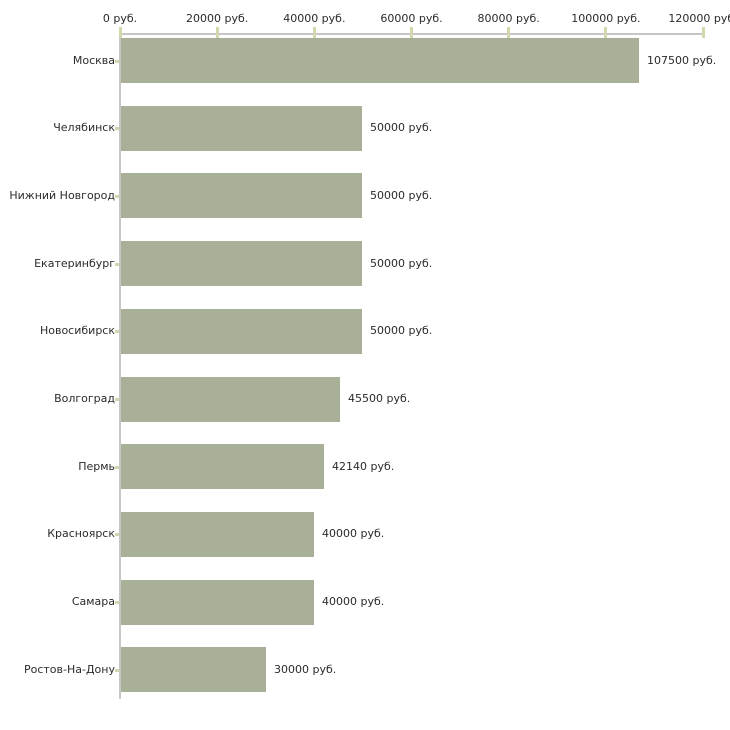 This screenshot has width=730, height=730. What do you see at coordinates (305, 669) in the screenshot?
I see `value-label: 30000 руб.` at bounding box center [305, 669].